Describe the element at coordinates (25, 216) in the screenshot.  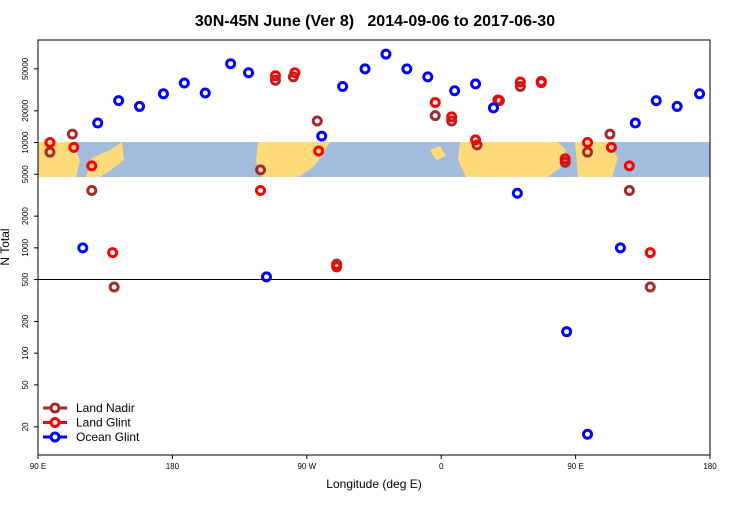
I see `y-tick-label: 2000` at that location.